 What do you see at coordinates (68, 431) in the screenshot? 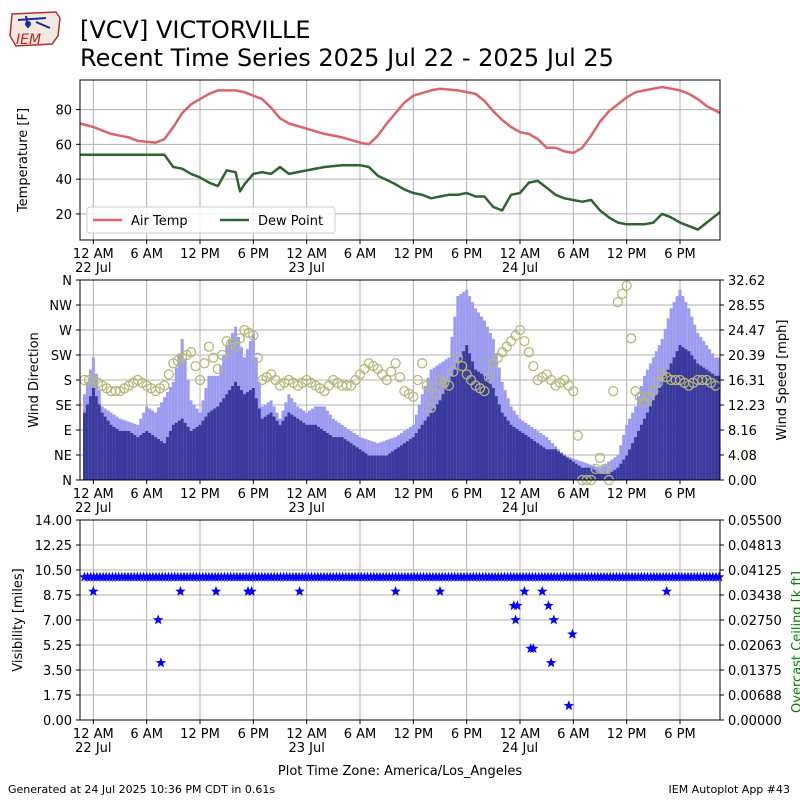
I see `direction-tick-label: E` at bounding box center [68, 431].